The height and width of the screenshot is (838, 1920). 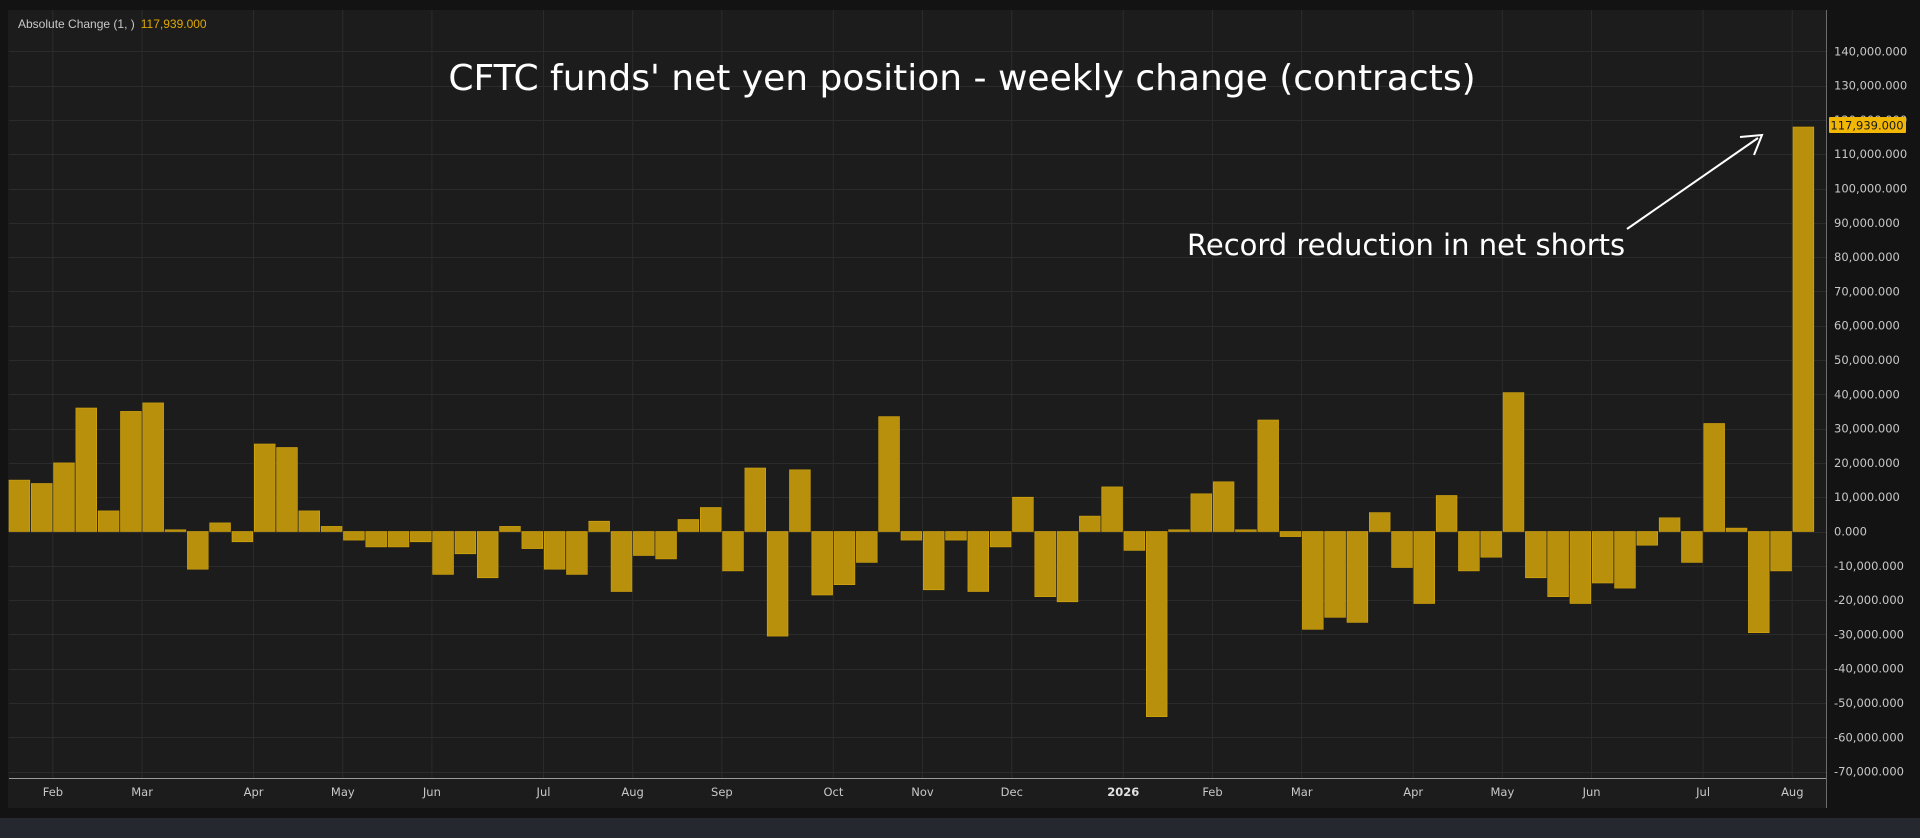 I want to click on y-tick-label: 10,000.000, so click(x=1867, y=497).